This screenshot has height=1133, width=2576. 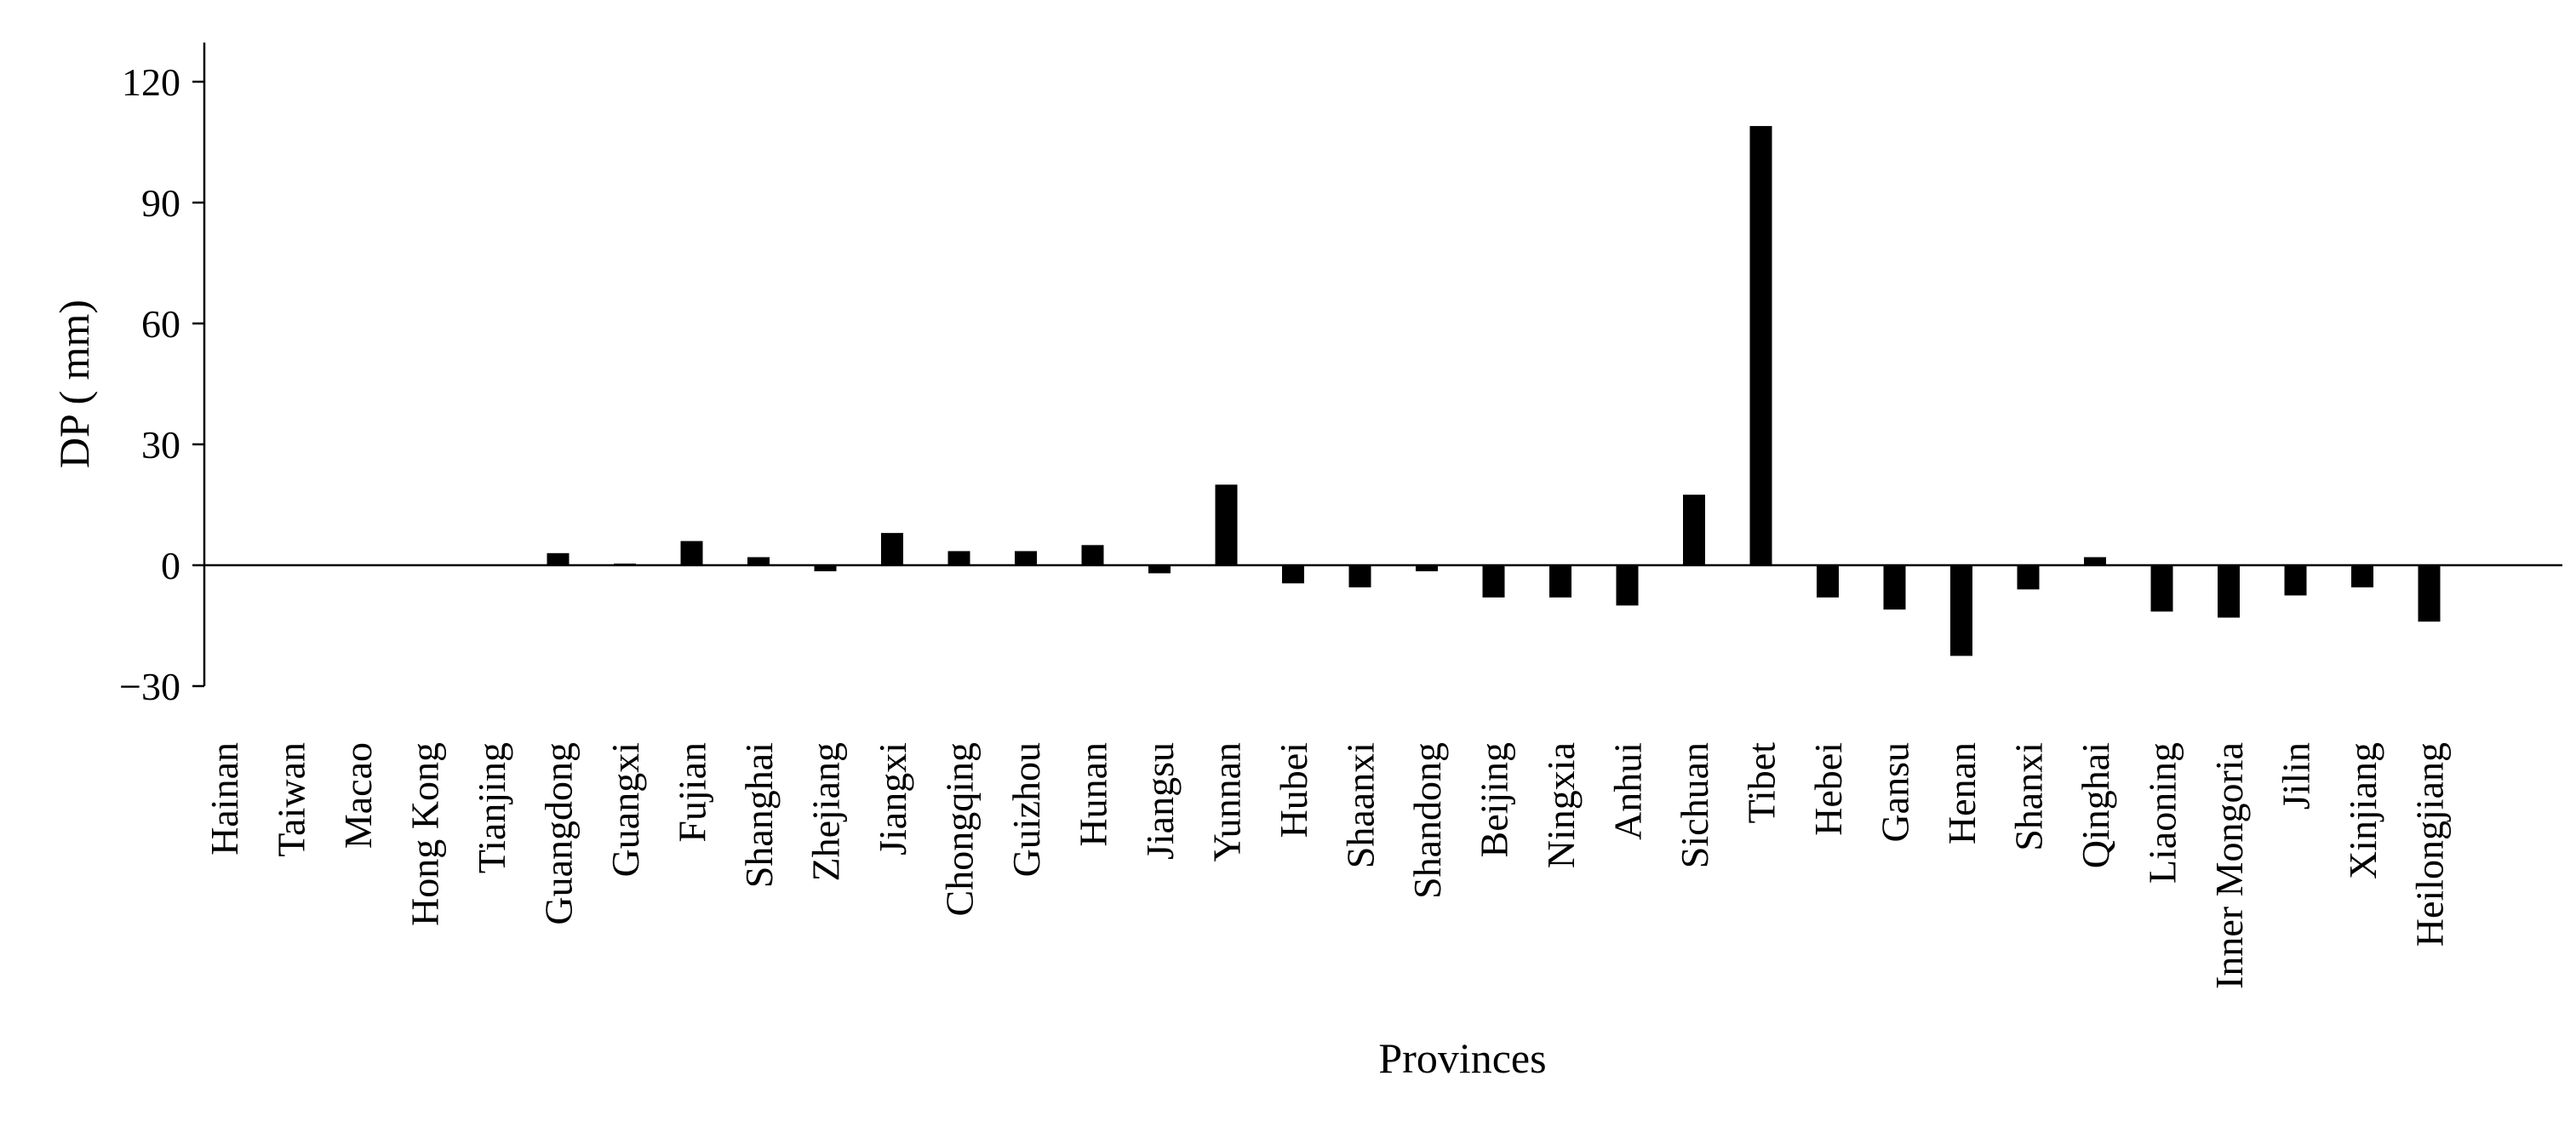 What do you see at coordinates (170, 565) in the screenshot?
I see `y-tick-label: 0` at bounding box center [170, 565].